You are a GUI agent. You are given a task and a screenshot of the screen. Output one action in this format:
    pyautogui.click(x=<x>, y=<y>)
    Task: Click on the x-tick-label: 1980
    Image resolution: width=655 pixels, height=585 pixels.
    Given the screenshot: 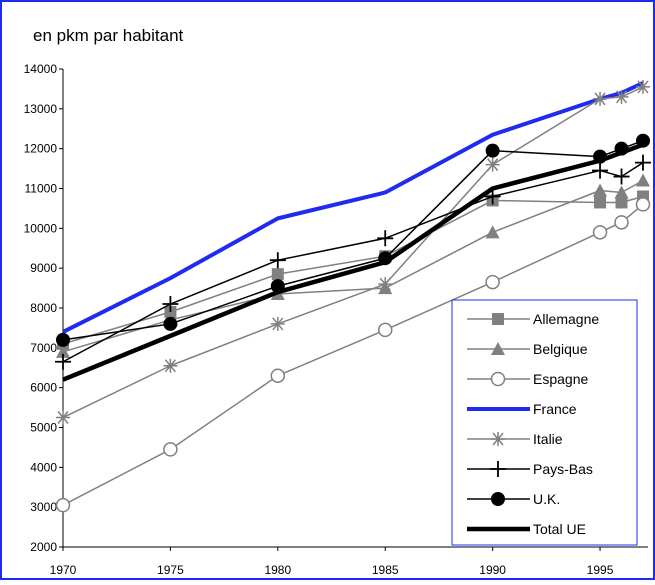 What is the action you would take?
    pyautogui.click(x=277, y=570)
    